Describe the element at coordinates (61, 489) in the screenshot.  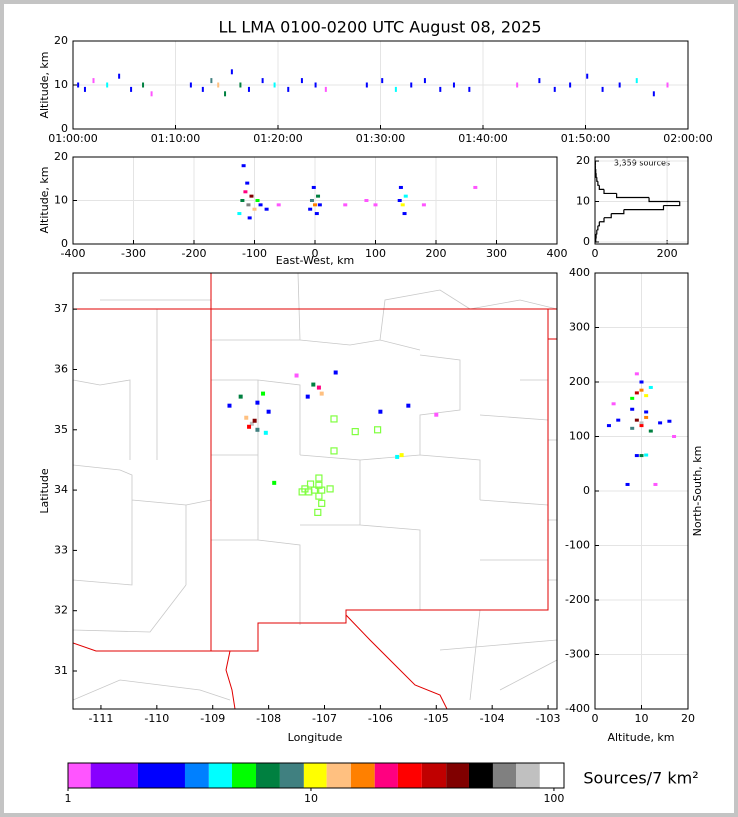
I see `y-tick-label: 34` at that location.